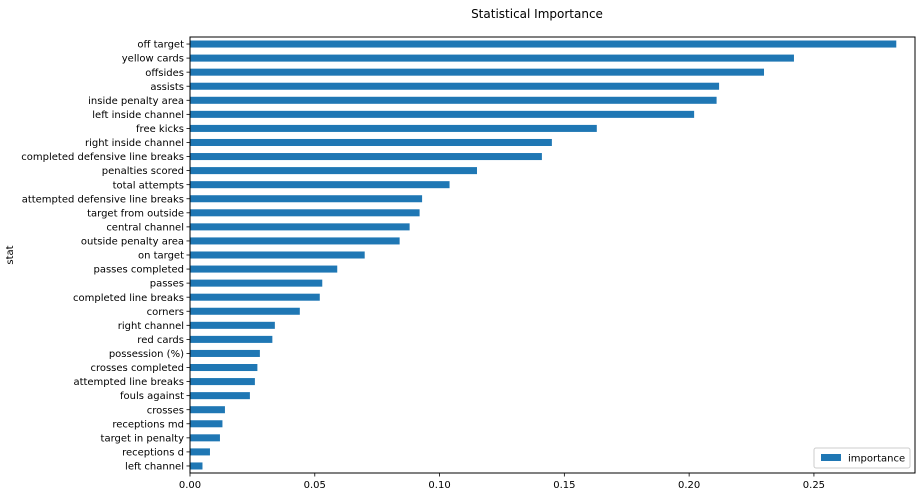 Image resolution: width=923 pixels, height=497 pixels. Describe the element at coordinates (315, 485) in the screenshot. I see `x-tick-label: 0.05` at that location.